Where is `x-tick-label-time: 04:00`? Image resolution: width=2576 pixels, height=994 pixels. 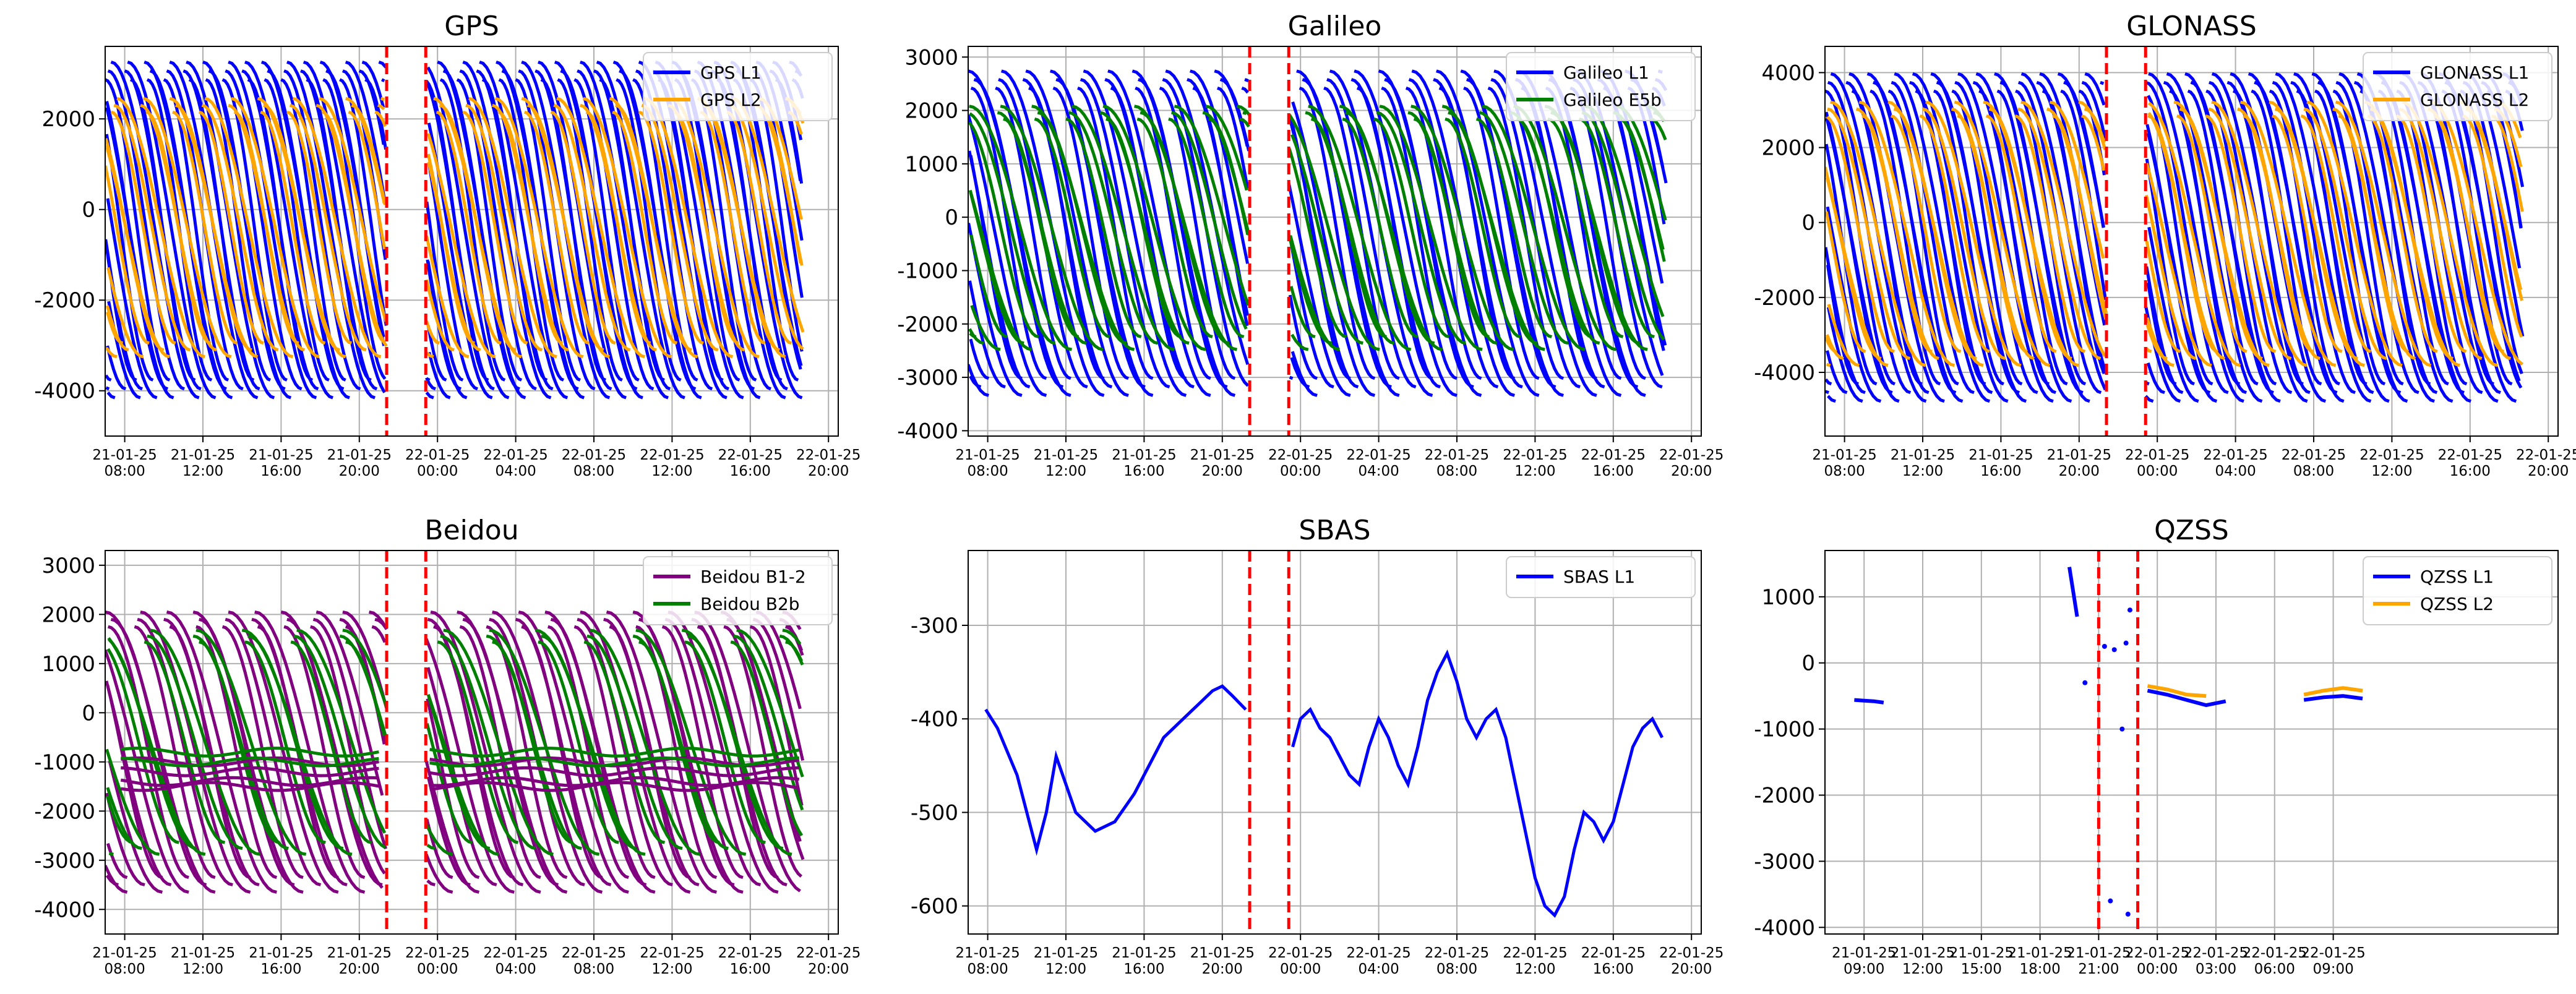
x-tick-label-time: 04:00 is located at coordinates (515, 969).